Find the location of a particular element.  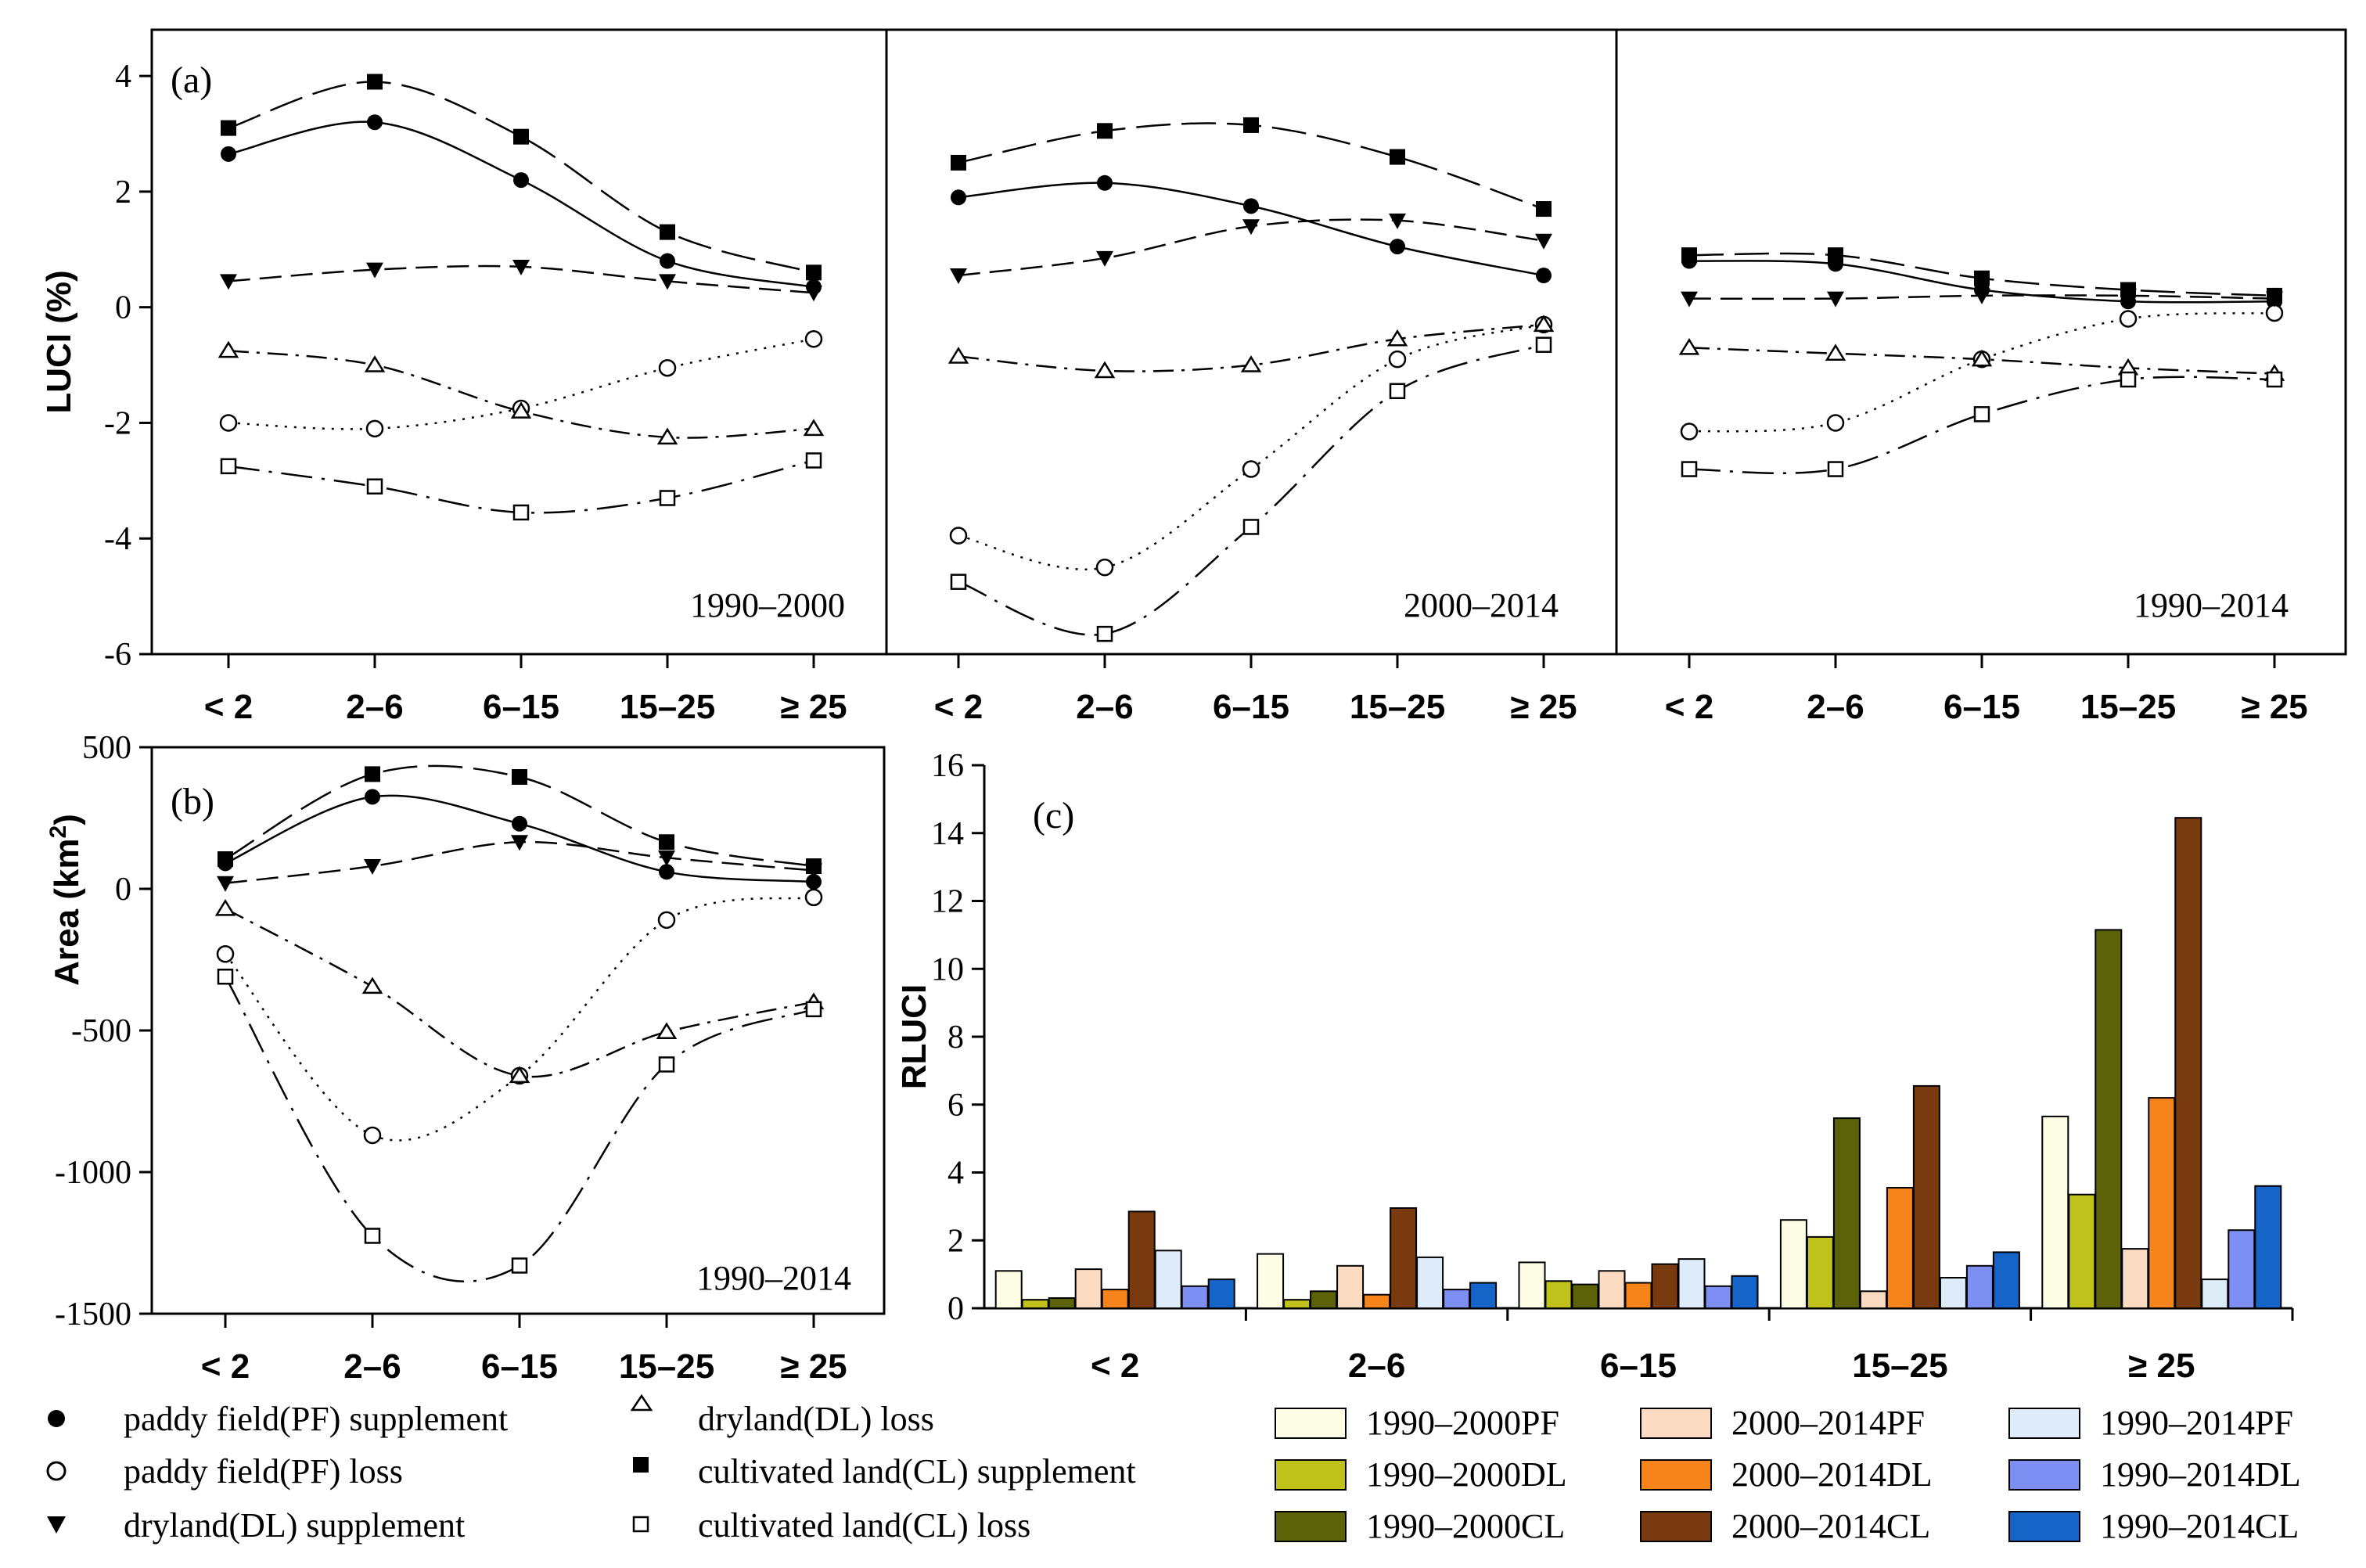

legend-label-1990-2000pf: 1990–2000PF is located at coordinates (1462, 1423).